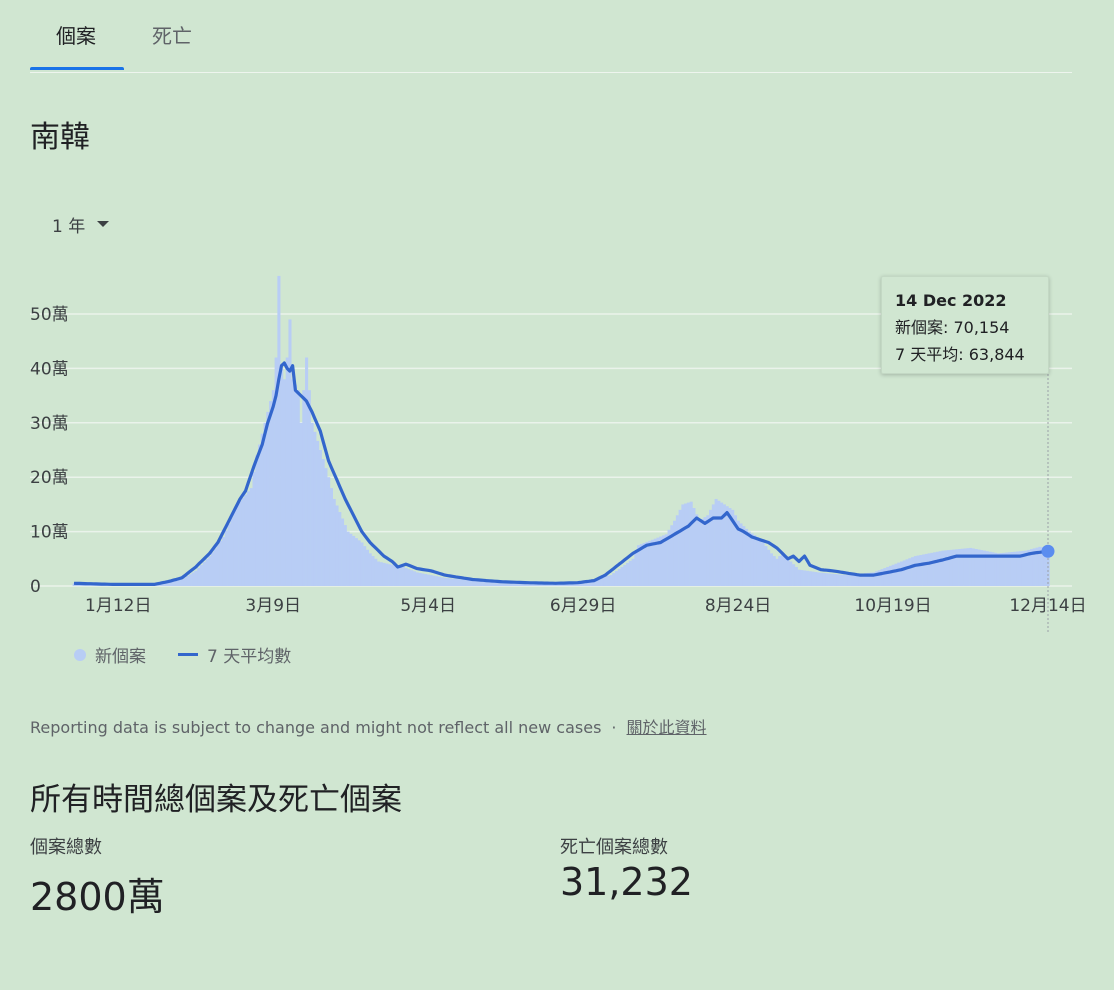 Image resolution: width=1114 pixels, height=990 pixels. I want to click on about-data-link: 關於此資料, so click(666, 727).